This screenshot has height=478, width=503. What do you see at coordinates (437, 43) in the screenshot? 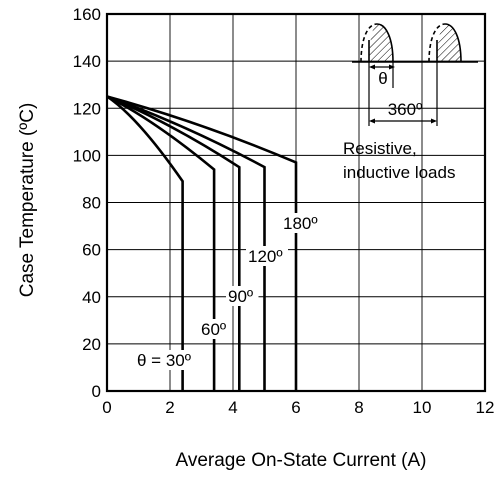
I see `inset-pulse-2-dashed` at bounding box center [437, 43].